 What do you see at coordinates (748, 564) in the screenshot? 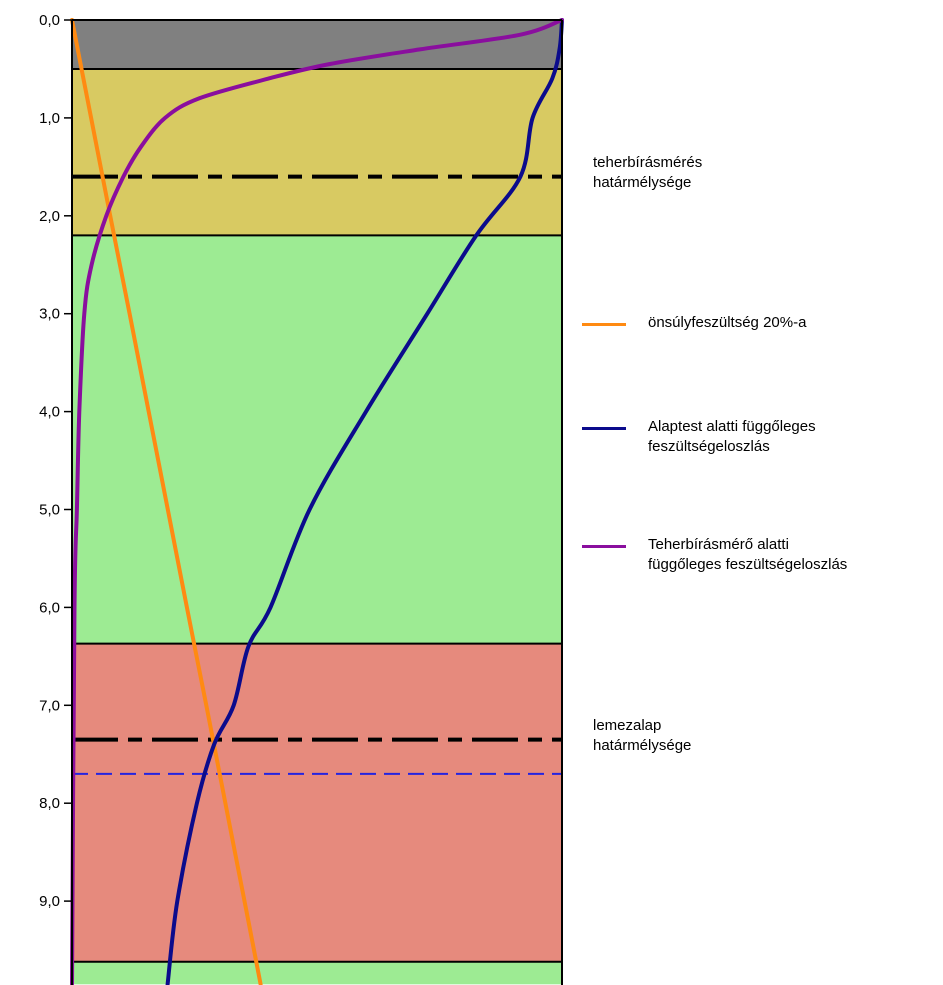
I see `legend-label-line: függőleges feszültségeloszlás` at bounding box center [748, 564].